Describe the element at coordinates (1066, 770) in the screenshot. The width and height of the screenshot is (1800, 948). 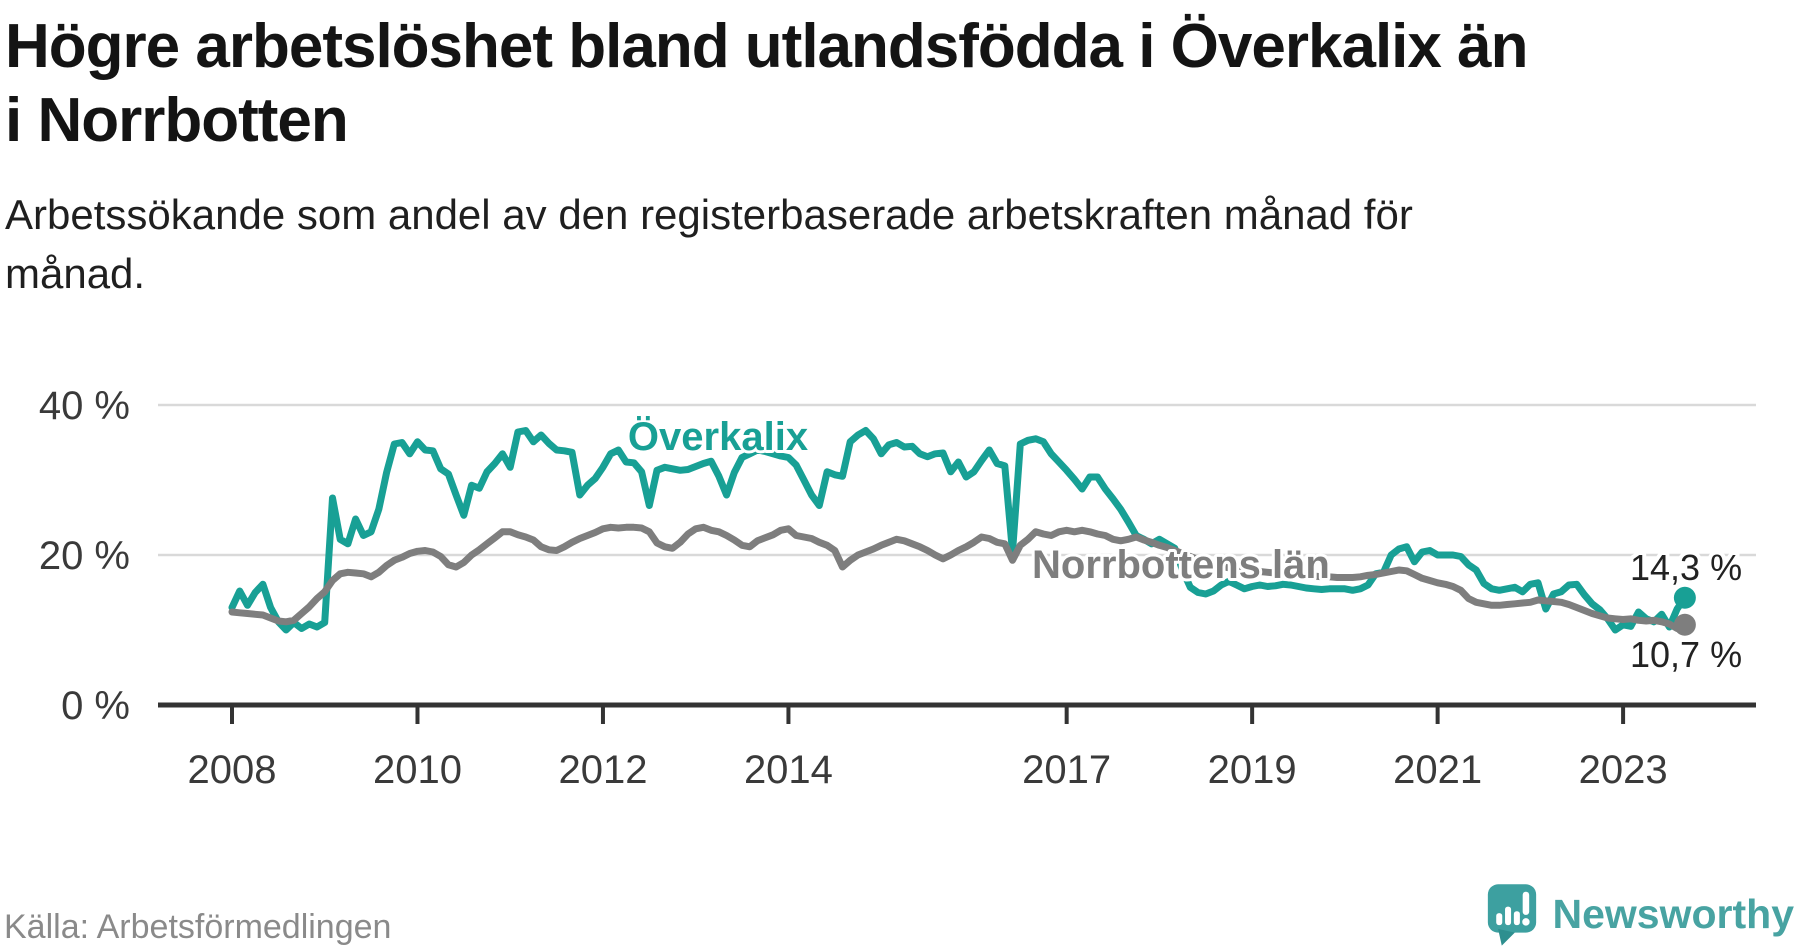
I see `x-axis-label-2017: 2017` at that location.